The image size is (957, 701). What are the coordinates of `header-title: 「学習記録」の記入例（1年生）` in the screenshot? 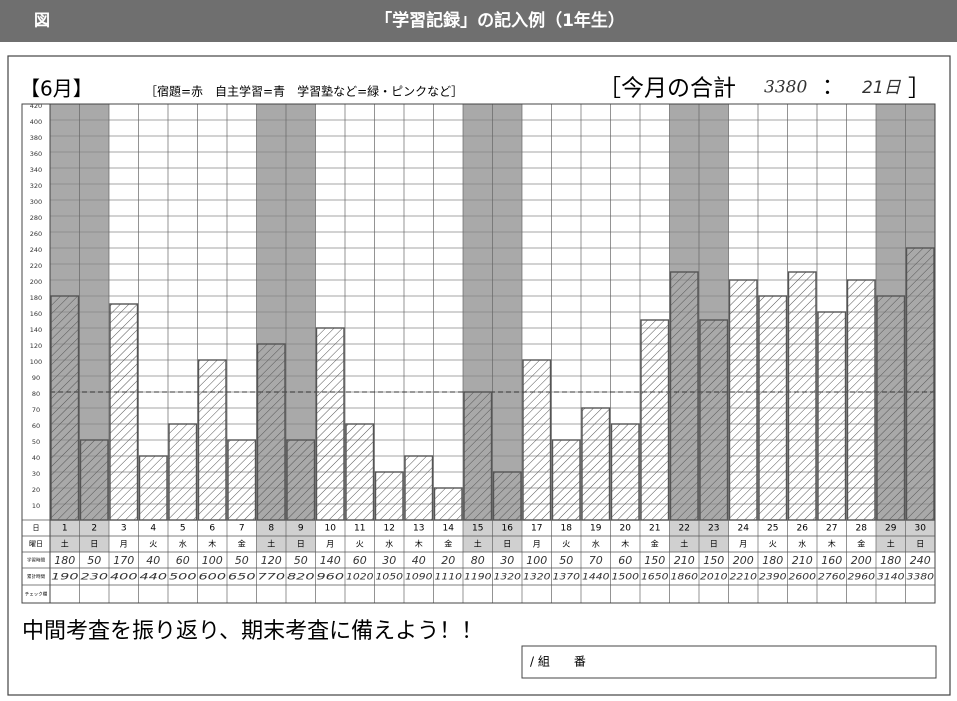 It's located at (500, 20).